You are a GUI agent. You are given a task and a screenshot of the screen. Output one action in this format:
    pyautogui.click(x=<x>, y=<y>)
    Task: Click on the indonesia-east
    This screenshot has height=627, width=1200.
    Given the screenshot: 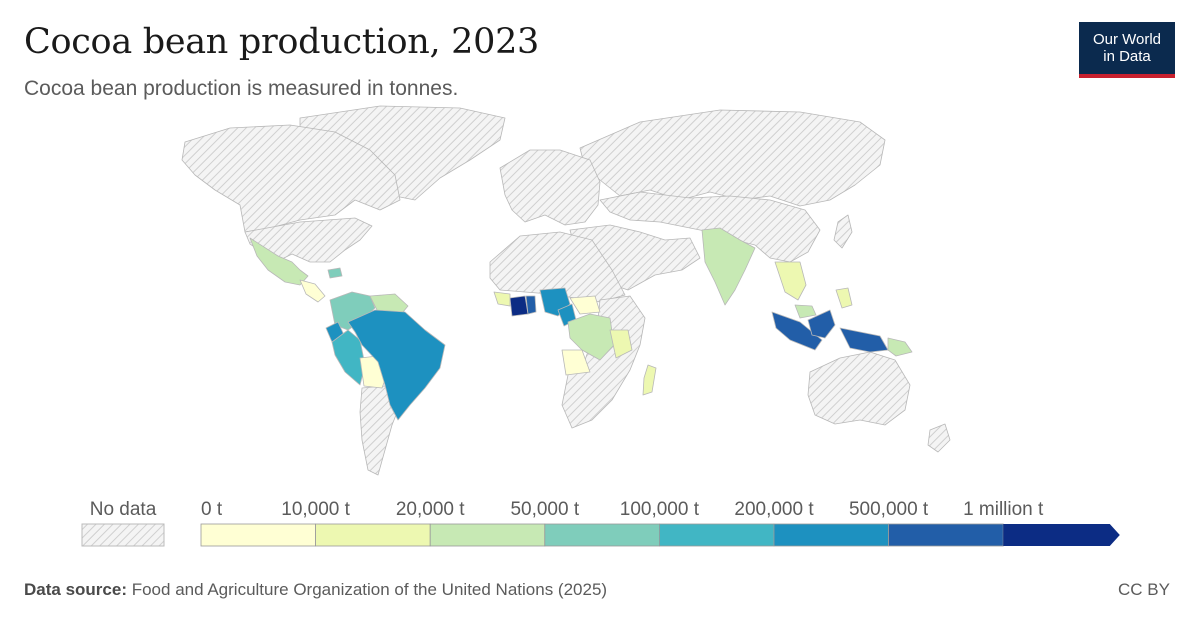 What is the action you would take?
    pyautogui.click(x=864, y=340)
    